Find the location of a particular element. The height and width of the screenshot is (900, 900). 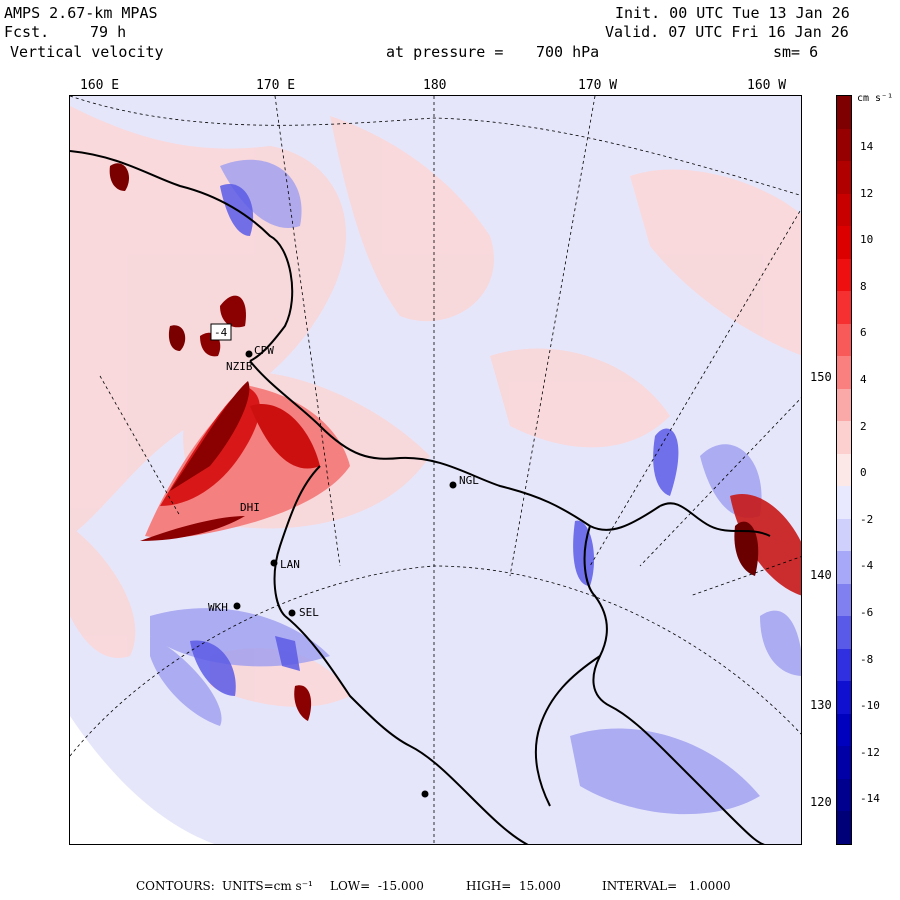

station-label: NZIB is located at coordinates (239, 366).